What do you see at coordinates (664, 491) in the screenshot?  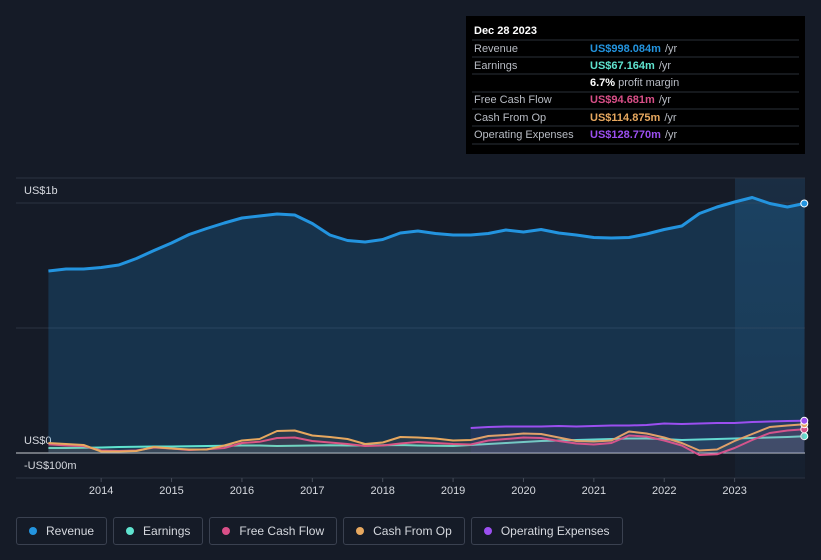 I see `x-tick-label: 2022` at bounding box center [664, 491].